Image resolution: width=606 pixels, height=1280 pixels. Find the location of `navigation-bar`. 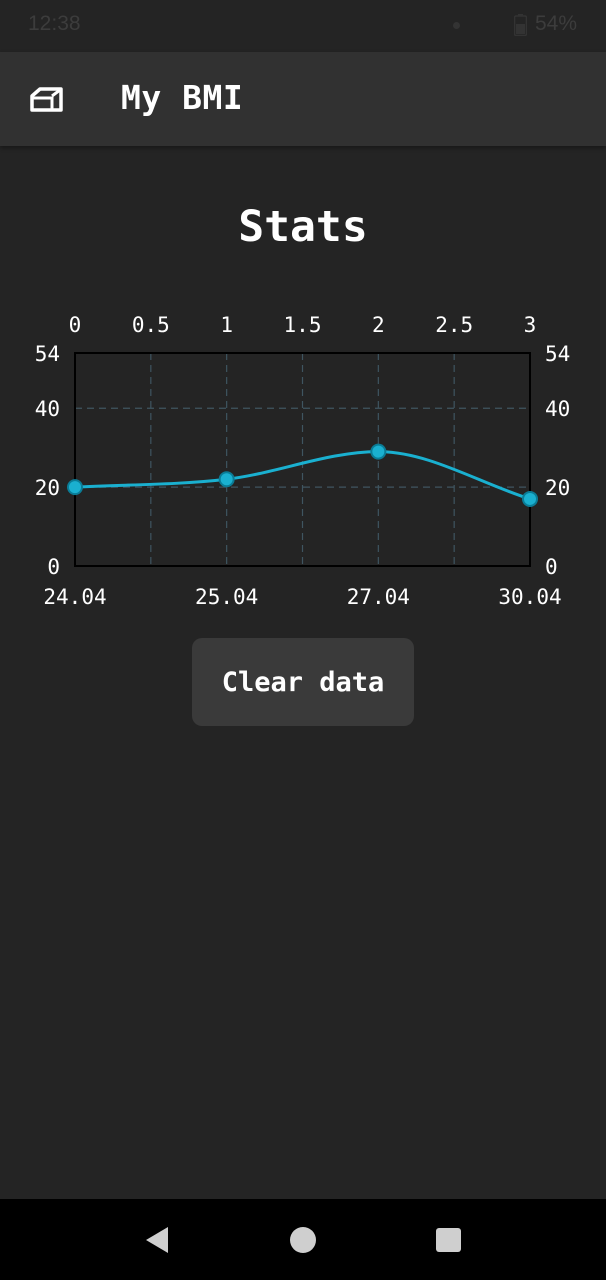

navigation-bar is located at coordinates (303, 1239).